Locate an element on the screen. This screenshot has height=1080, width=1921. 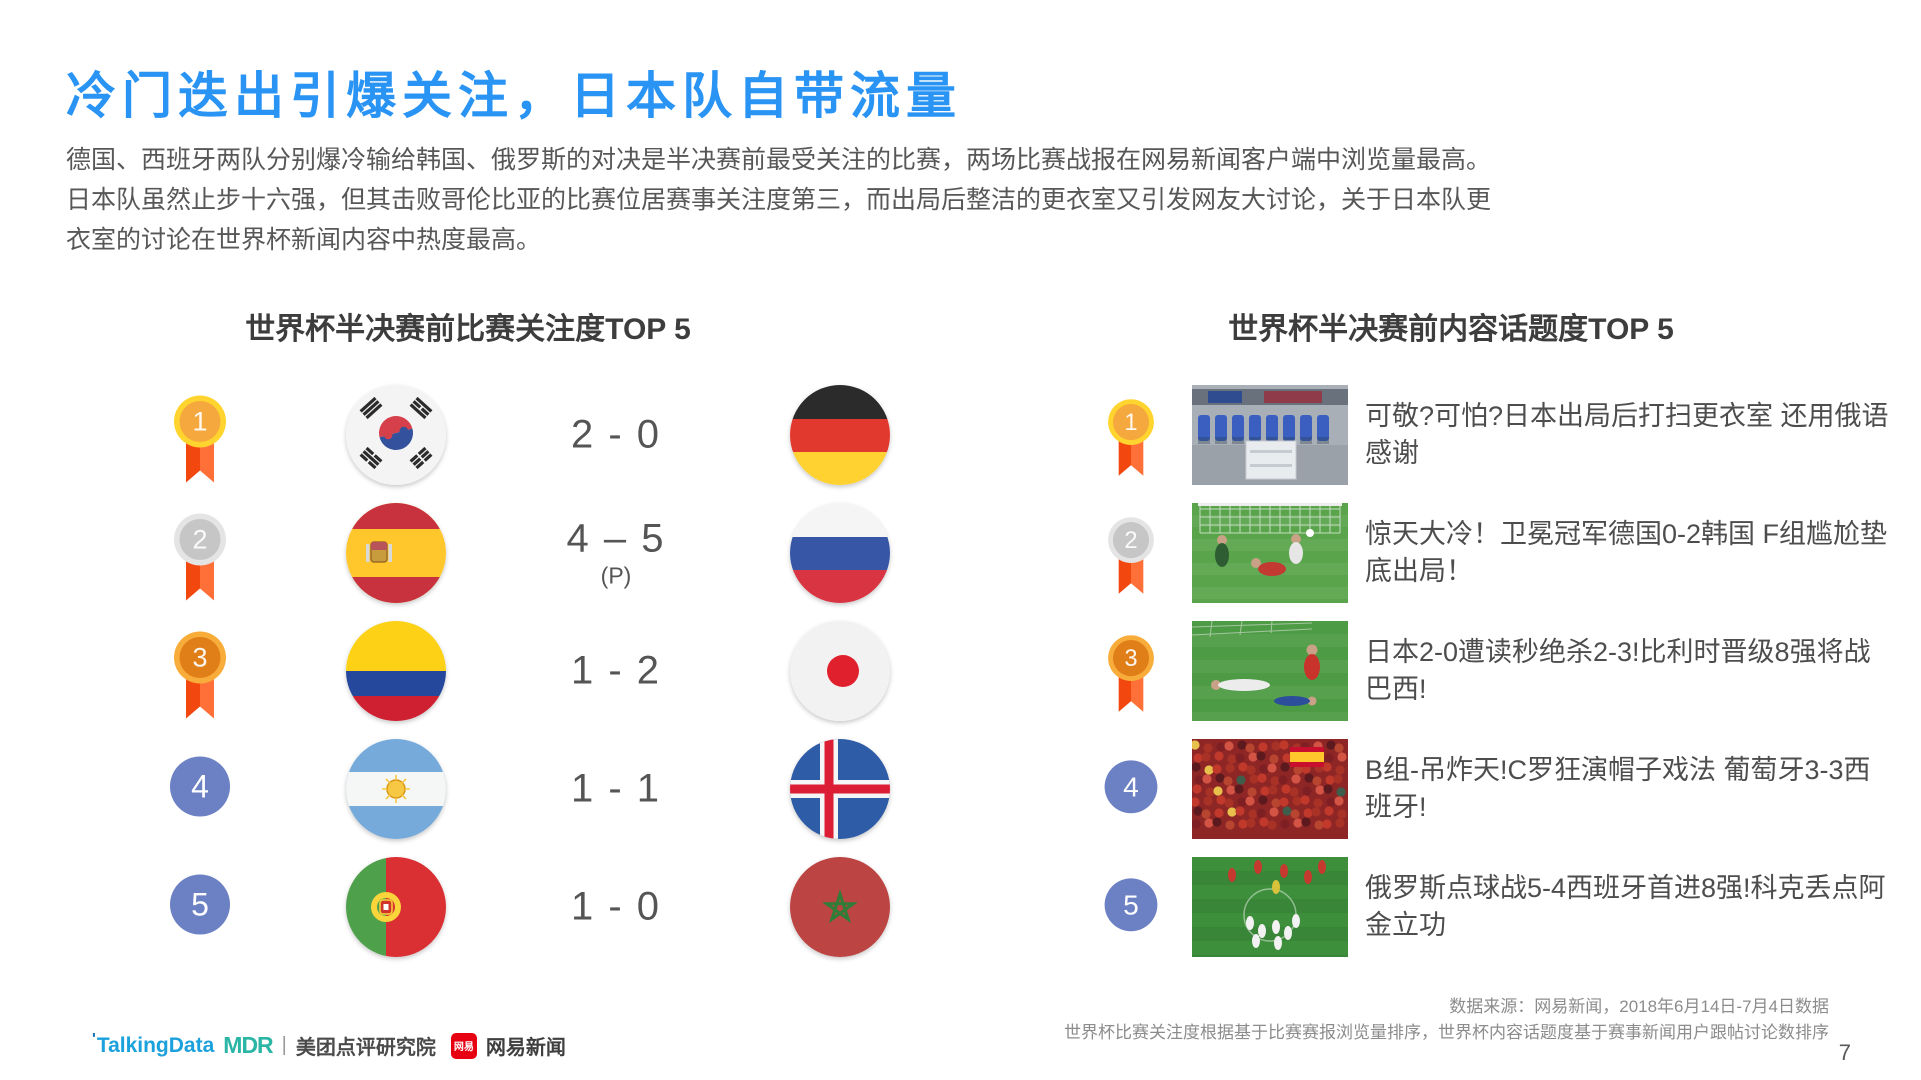
score-value: 2 - 0 is located at coordinates (616, 434).